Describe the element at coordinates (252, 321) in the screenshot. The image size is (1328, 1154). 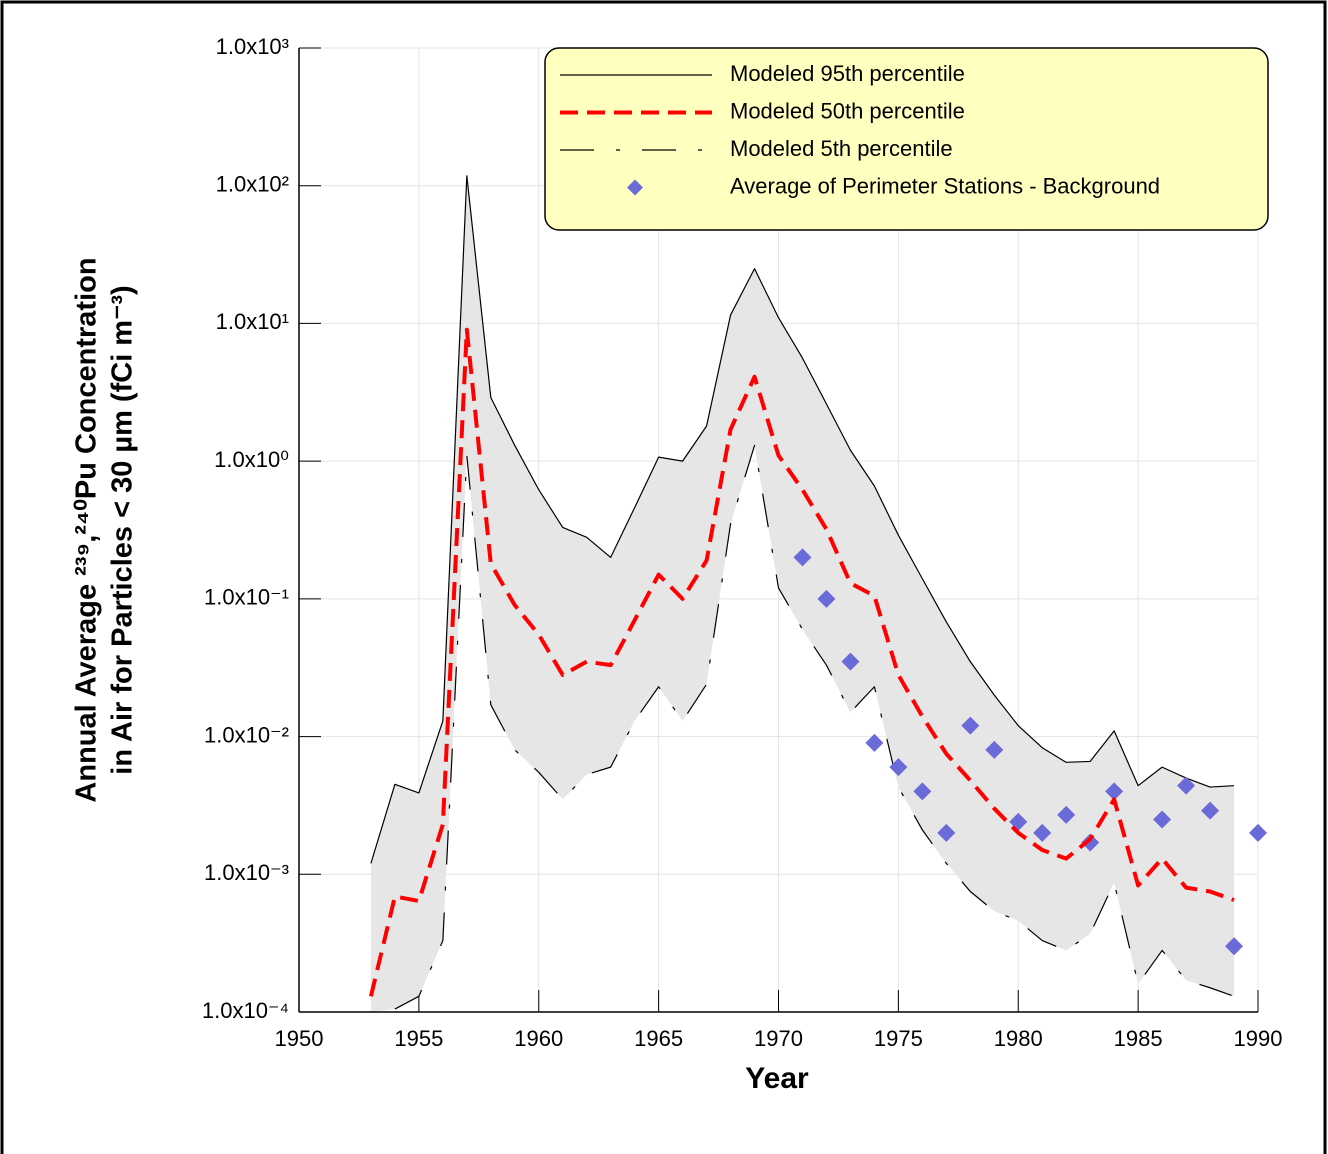
I see `y-tick-label: 1.0x10¹` at that location.